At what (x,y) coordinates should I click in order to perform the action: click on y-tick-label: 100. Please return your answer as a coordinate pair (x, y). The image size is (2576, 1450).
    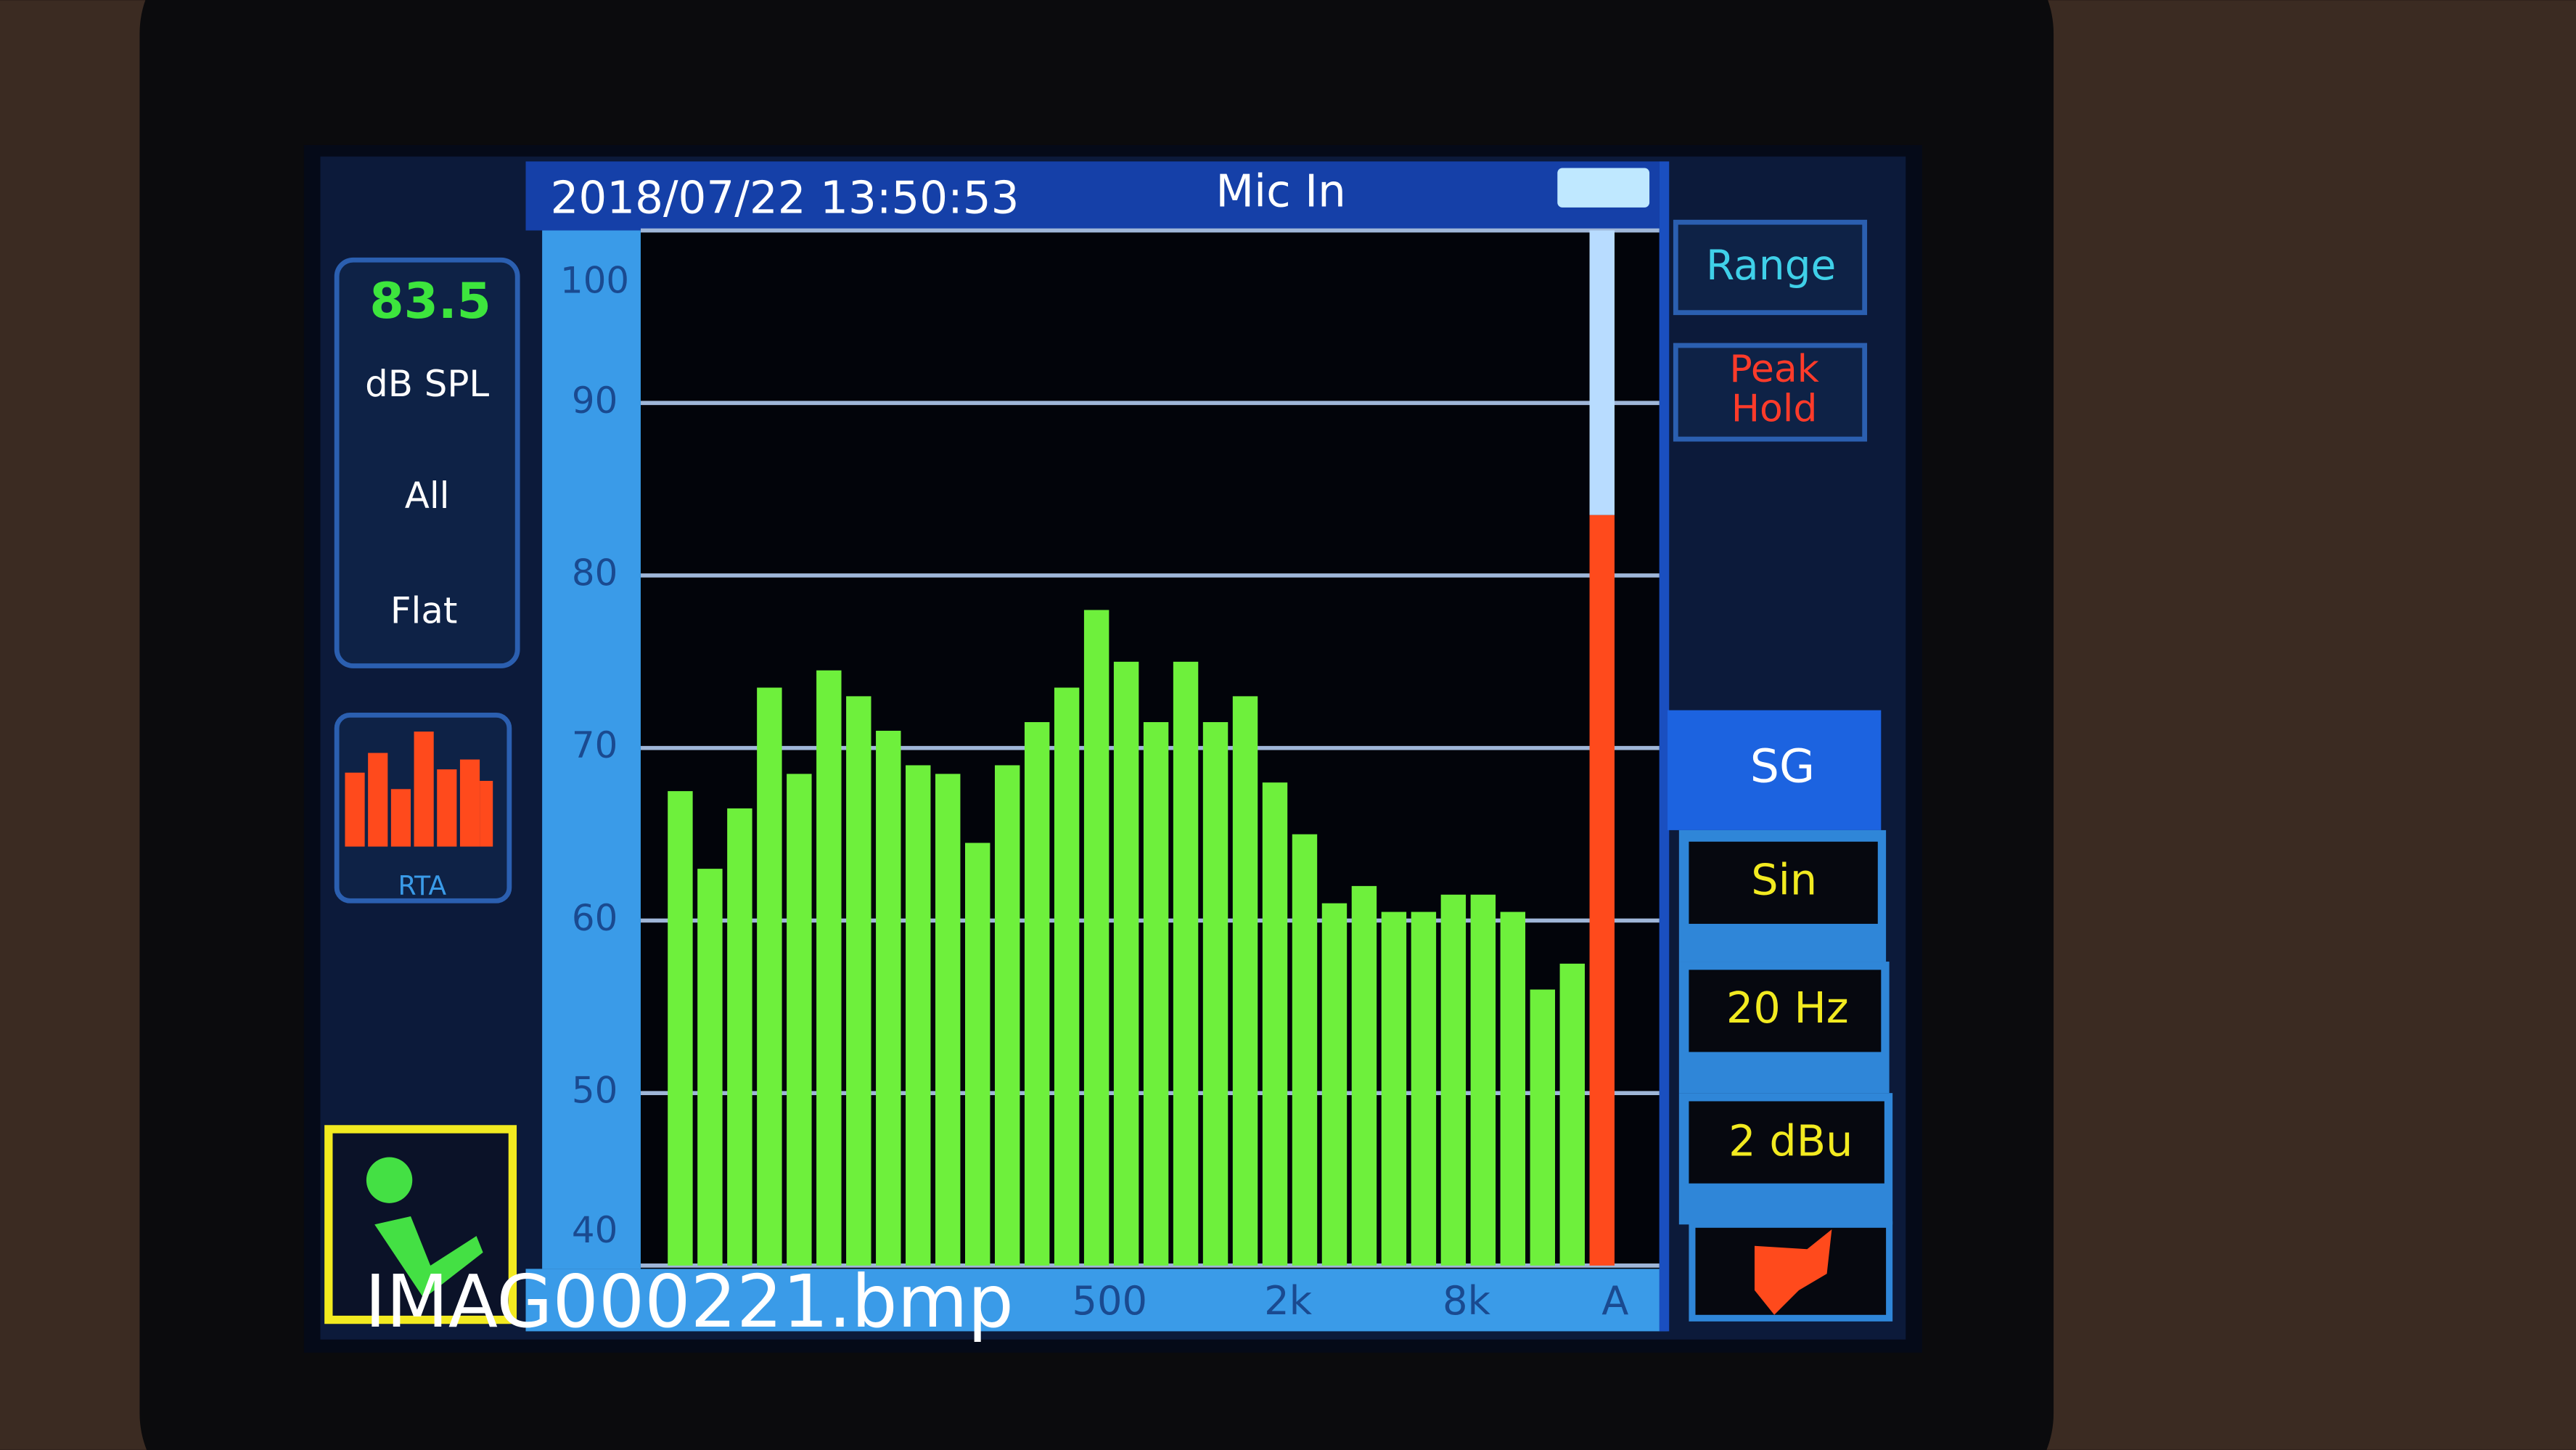
    Looking at the image, I should click on (594, 280).